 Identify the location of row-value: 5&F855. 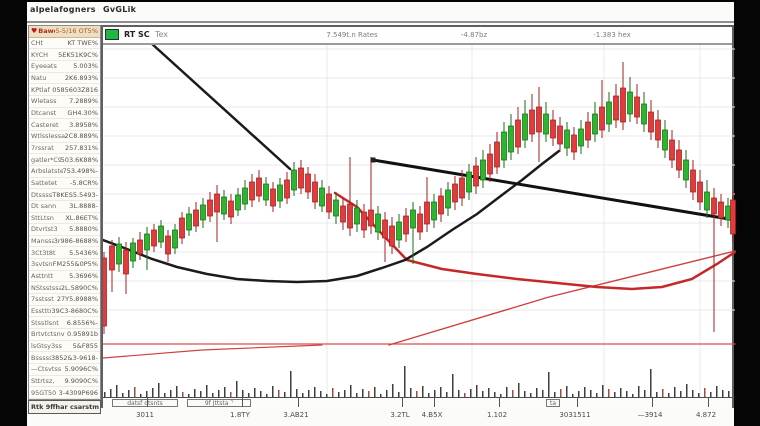
(85, 346).